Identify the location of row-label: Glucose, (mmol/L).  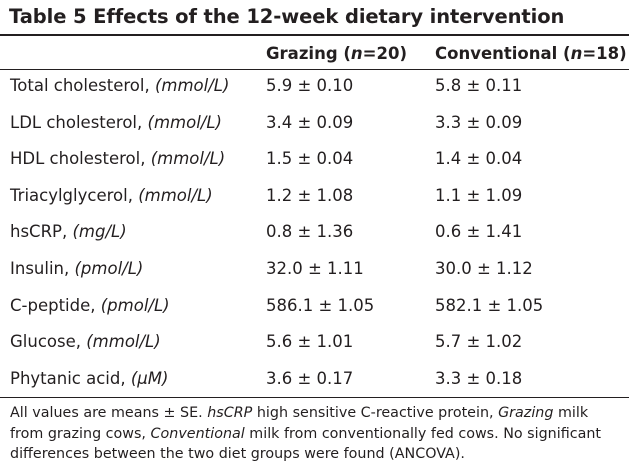
(85, 342).